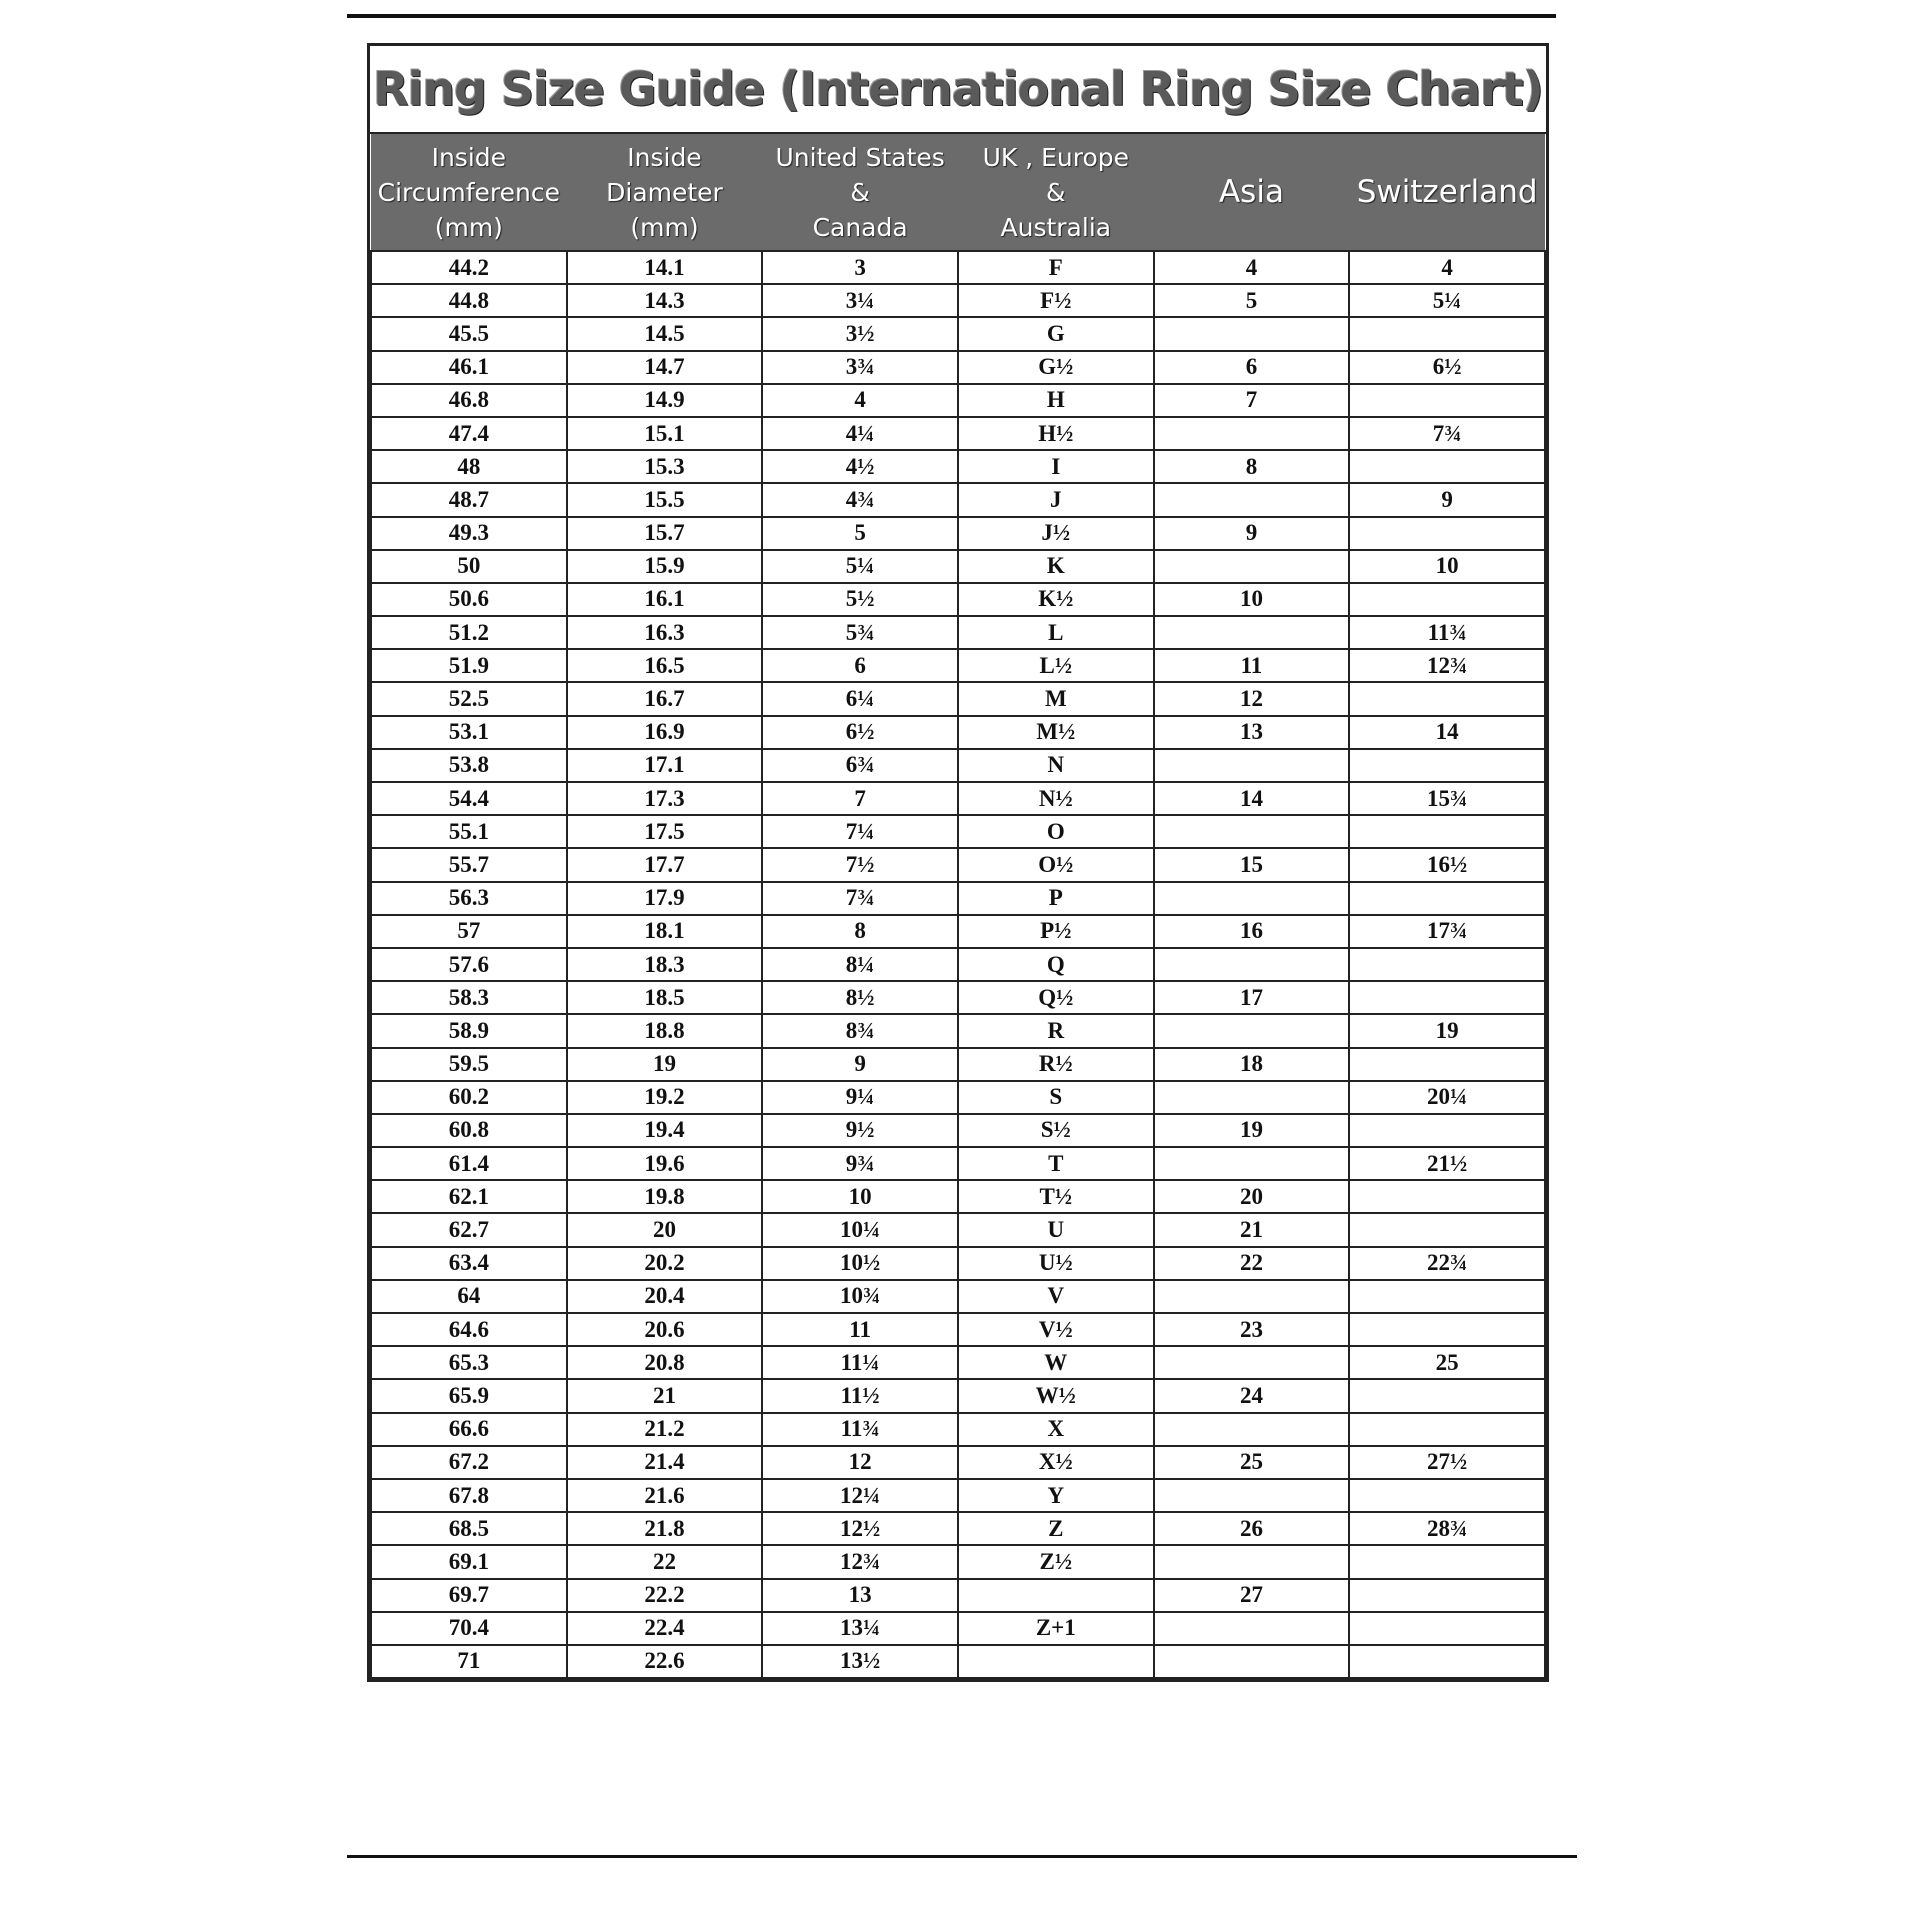 The width and height of the screenshot is (1909, 1909). What do you see at coordinates (664, 1529) in the screenshot?
I see `table-cell: 21.8` at bounding box center [664, 1529].